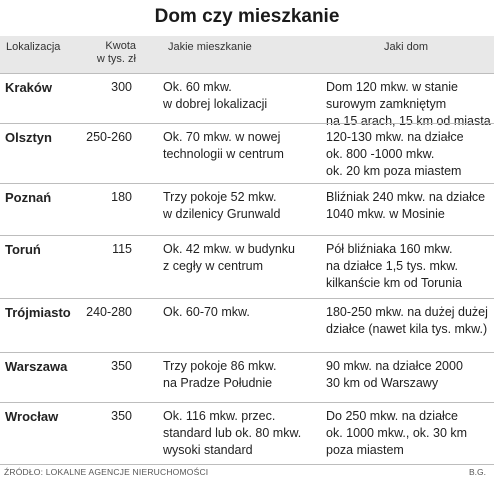 This screenshot has width=494, height=480. Describe the element at coordinates (208, 450) in the screenshot. I see `flat-line: wysoki standard` at that location.